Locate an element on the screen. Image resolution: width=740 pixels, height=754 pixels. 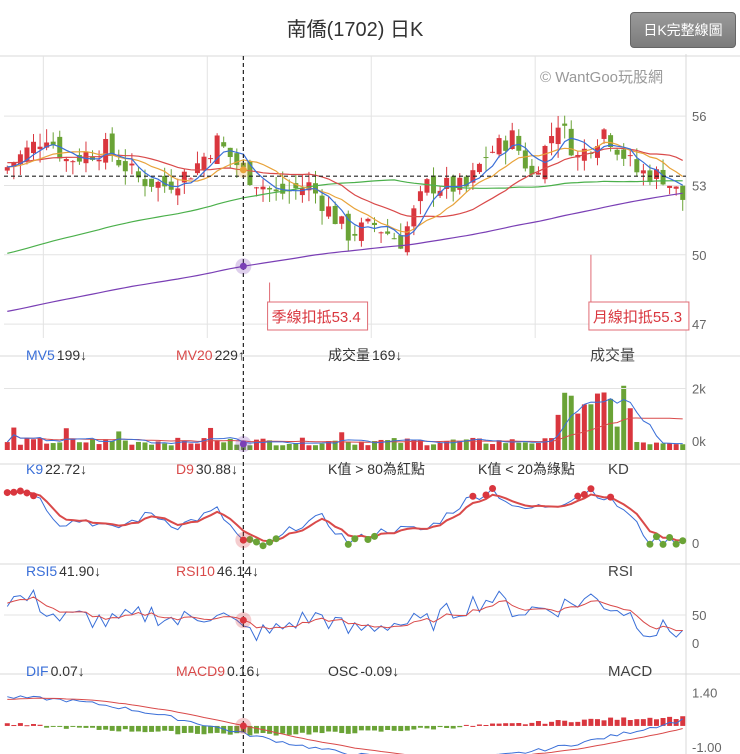
indicator-header: K9 22.72↓ is located at coordinates (56, 469).